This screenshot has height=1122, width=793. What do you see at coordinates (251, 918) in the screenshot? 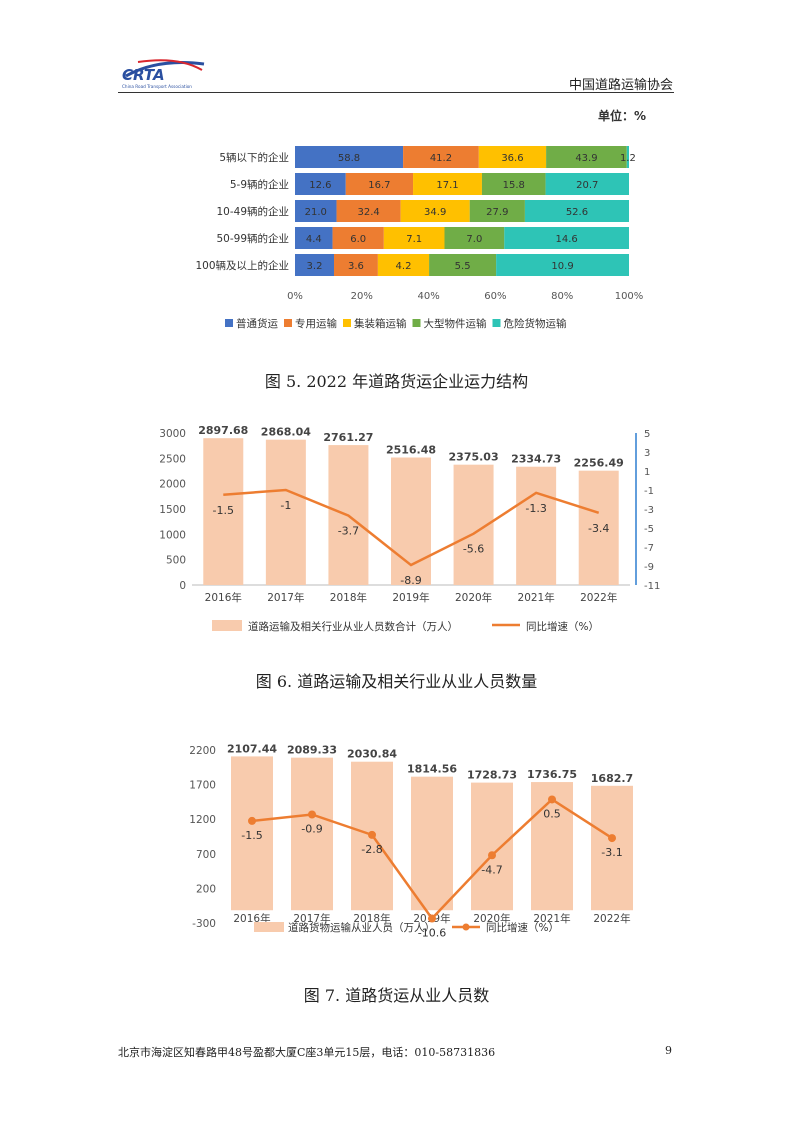
I see `x-tick-label: 2016年` at bounding box center [251, 918].